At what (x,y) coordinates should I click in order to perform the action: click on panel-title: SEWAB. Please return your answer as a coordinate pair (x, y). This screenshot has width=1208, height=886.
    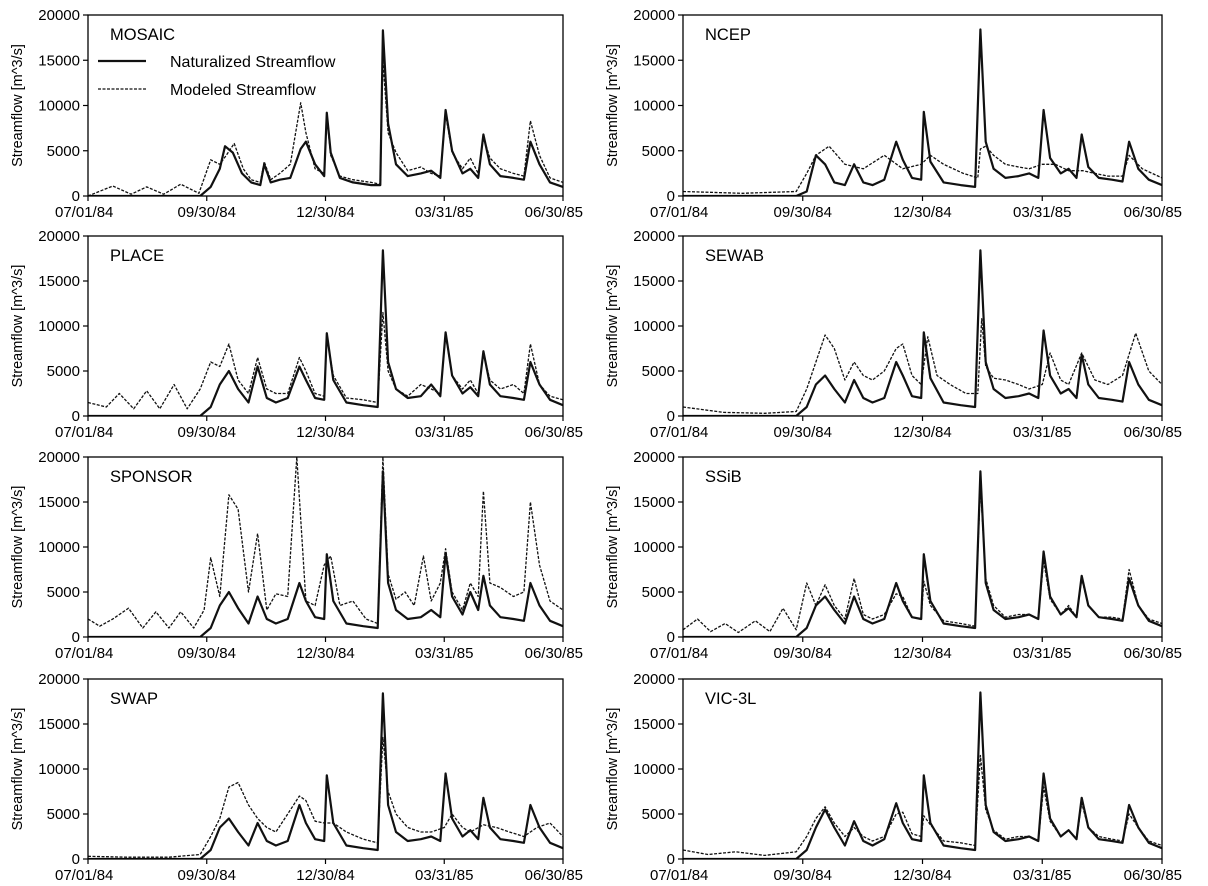
    Looking at the image, I should click on (734, 256).